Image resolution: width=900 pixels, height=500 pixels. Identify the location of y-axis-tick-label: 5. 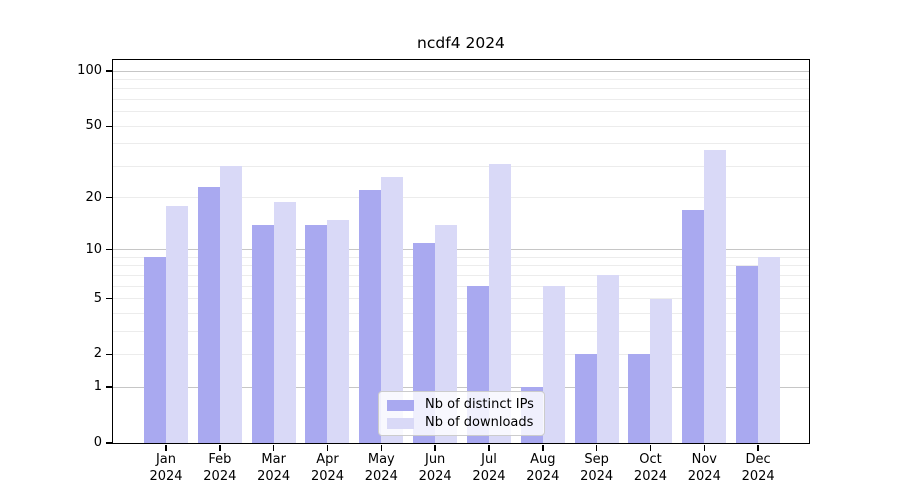
(97, 298).